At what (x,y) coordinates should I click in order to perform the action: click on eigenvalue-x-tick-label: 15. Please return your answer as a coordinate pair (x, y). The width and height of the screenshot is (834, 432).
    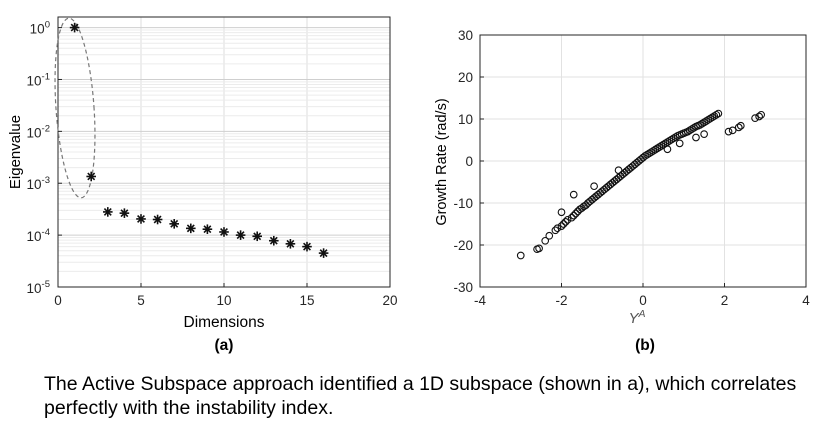
    Looking at the image, I should click on (306, 300).